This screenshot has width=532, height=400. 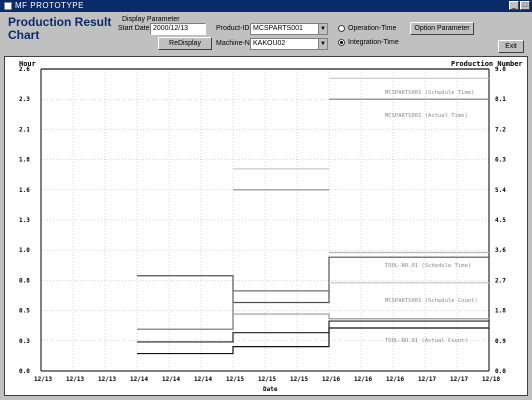 I want to click on y-left-tick-label: 0.0, so click(x=24, y=371).